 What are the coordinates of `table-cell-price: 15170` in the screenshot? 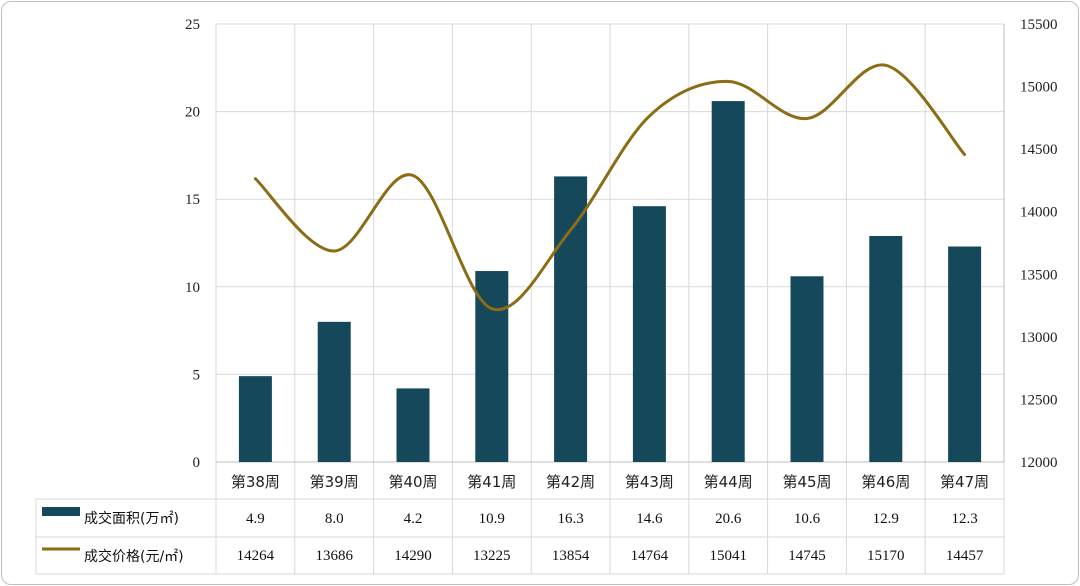 It's located at (886, 556).